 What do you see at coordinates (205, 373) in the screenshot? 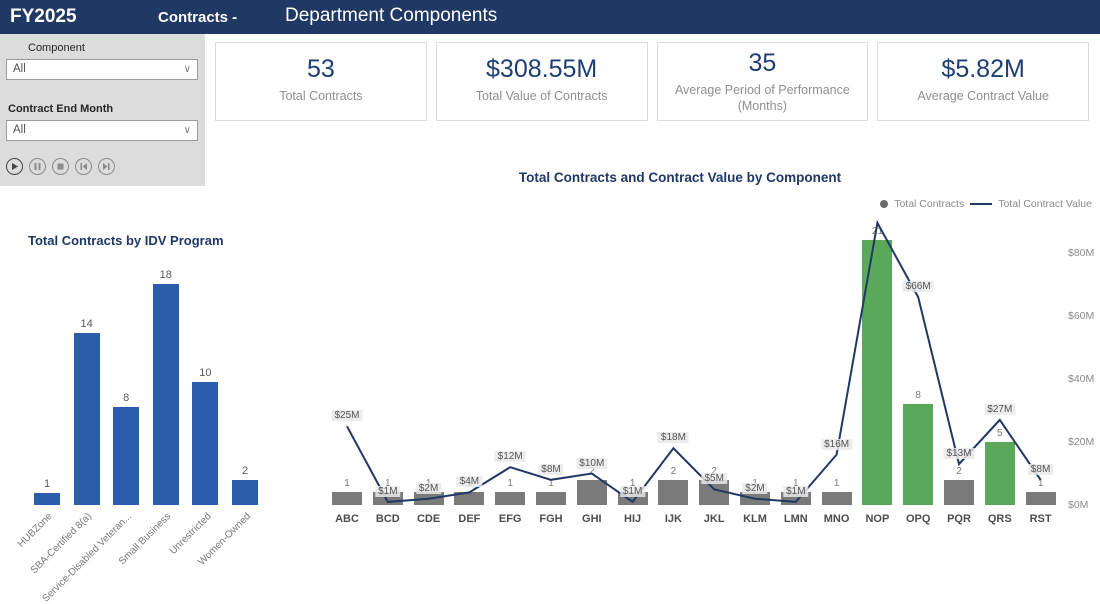
I see `idv-bar-value-label: 10` at bounding box center [205, 373].